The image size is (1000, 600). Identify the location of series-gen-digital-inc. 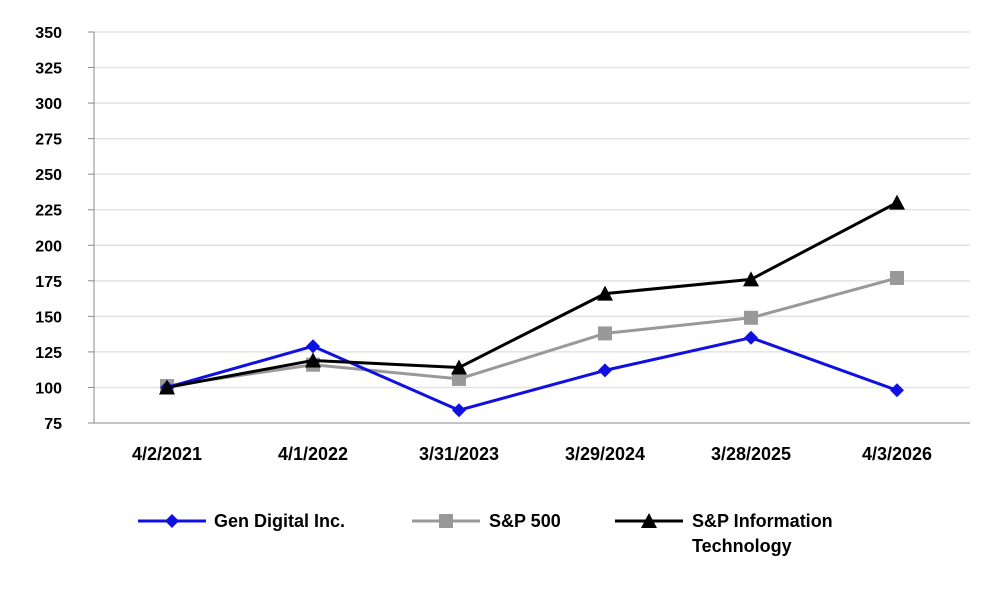
(532, 374).